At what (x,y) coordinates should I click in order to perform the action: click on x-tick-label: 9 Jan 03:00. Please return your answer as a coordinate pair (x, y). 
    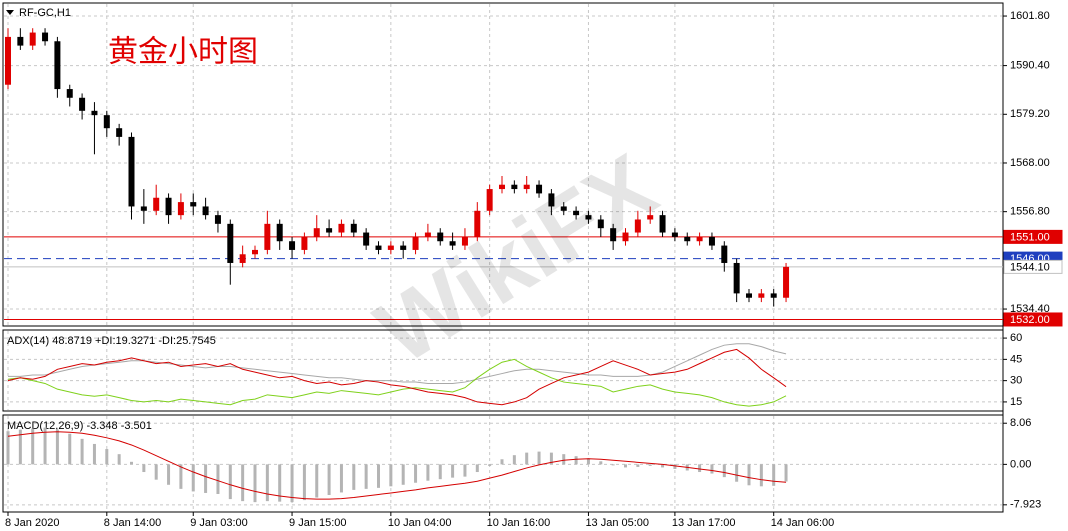
    Looking at the image, I should click on (219, 523).